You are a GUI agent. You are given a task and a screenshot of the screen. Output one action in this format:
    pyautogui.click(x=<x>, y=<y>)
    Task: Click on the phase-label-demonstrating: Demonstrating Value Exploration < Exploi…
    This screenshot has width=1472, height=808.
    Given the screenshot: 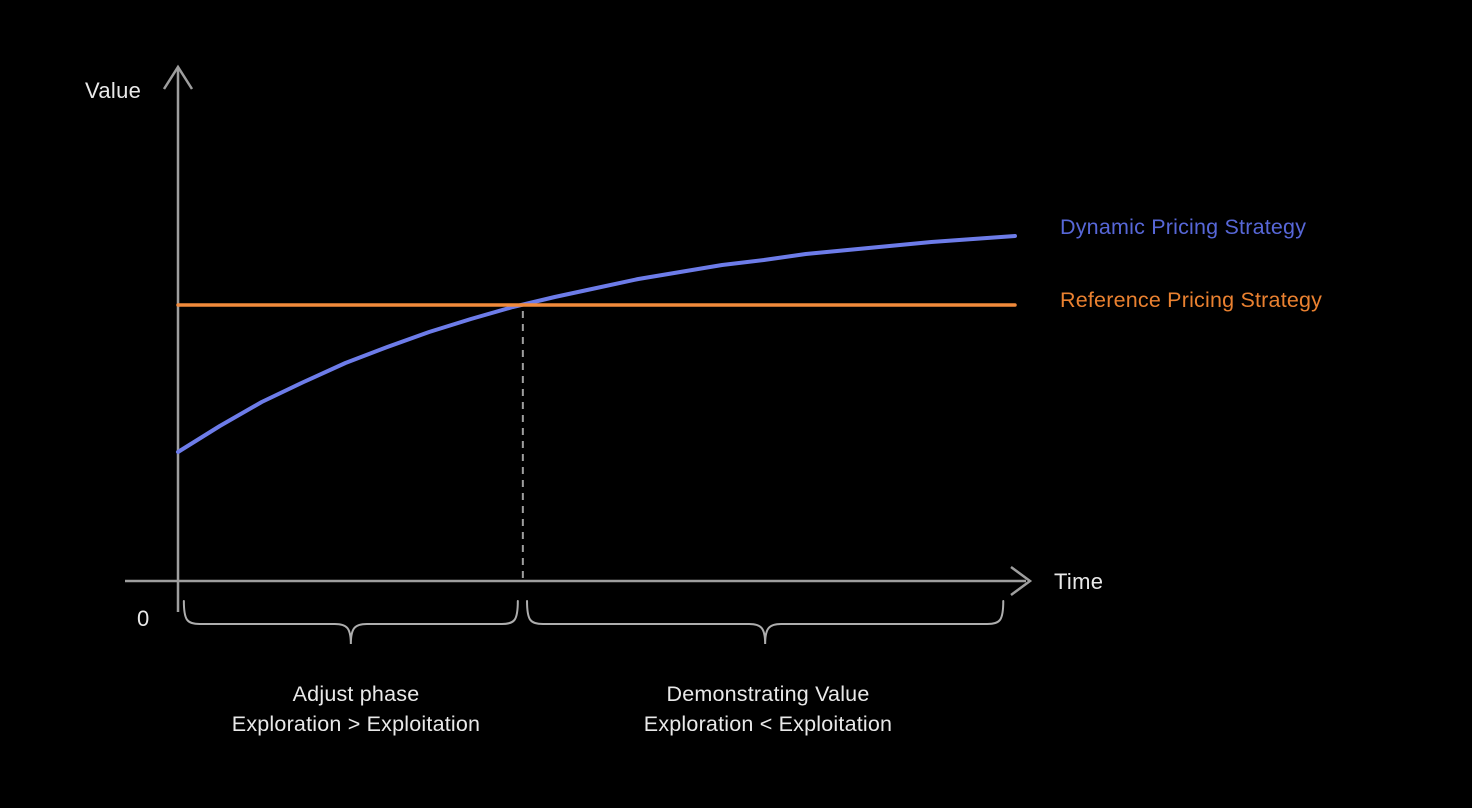 What is the action you would take?
    pyautogui.click(x=768, y=709)
    